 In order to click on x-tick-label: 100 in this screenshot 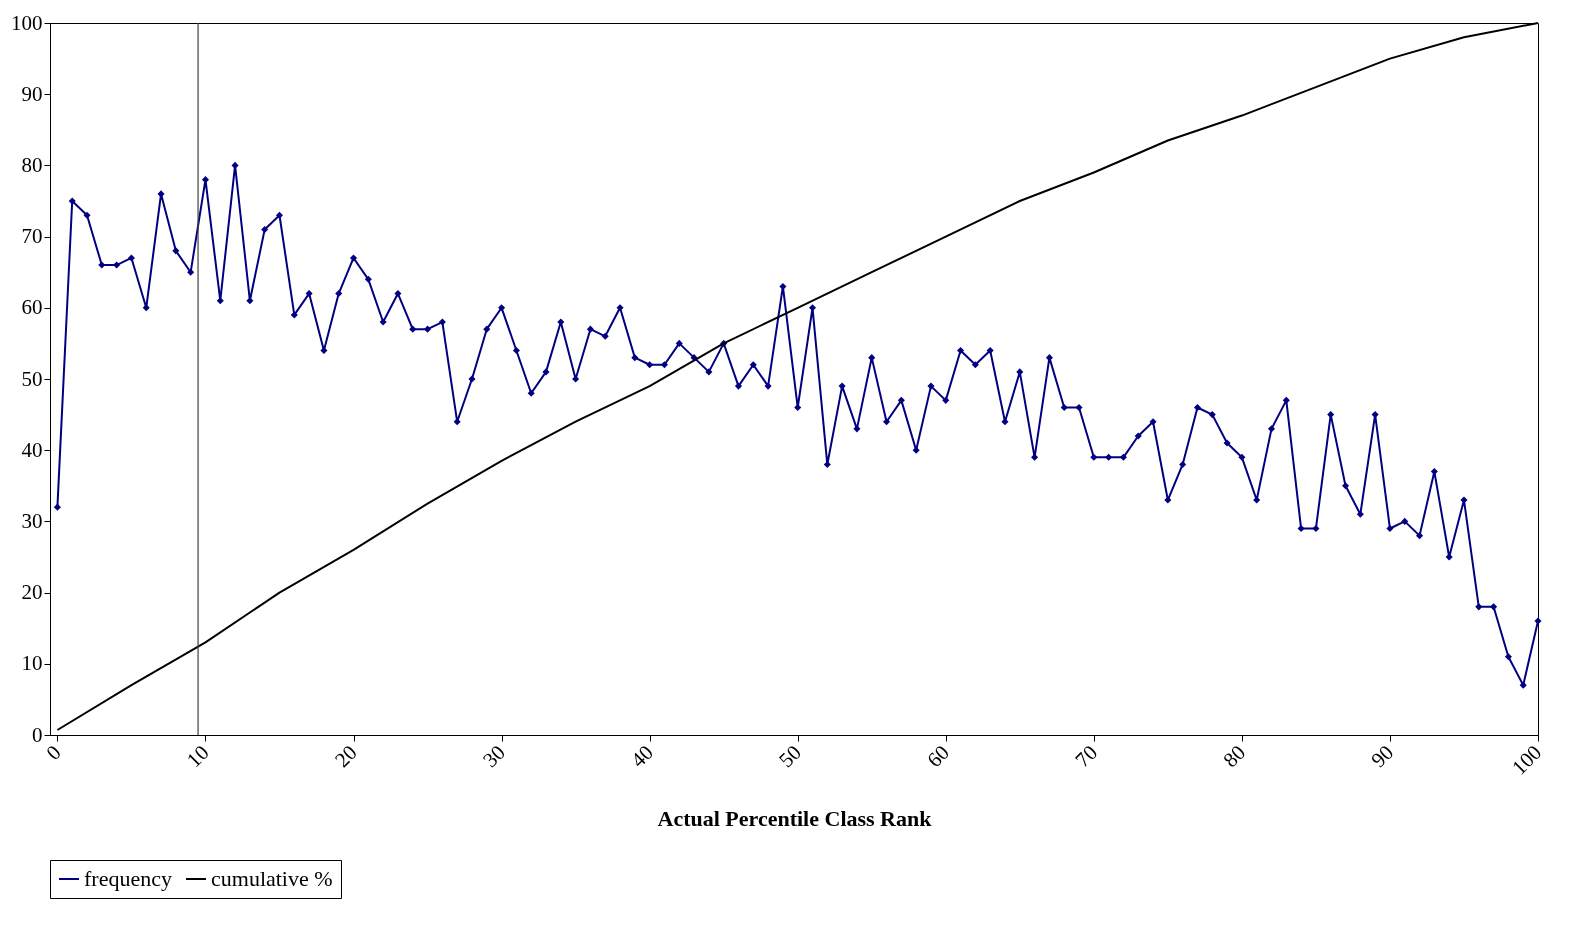, I will do `click(1527, 760)`.